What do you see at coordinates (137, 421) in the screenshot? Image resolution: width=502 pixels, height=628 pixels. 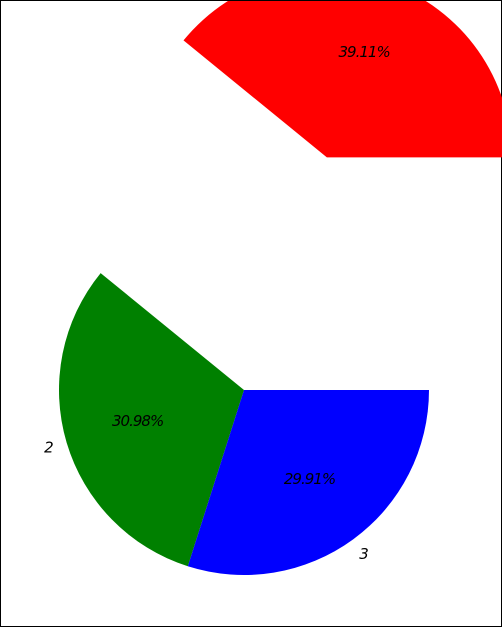 I see `pie-percent-label-2: 30.98%` at bounding box center [137, 421].